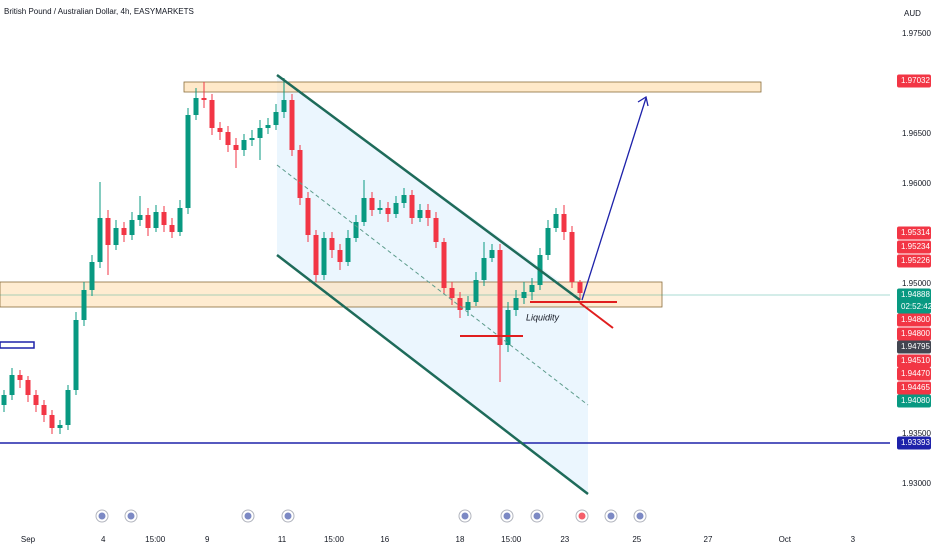 The height and width of the screenshot is (550, 932). Describe the element at coordinates (916, 433) in the screenshot. I see `y-tick-label: 1.93500` at that location.